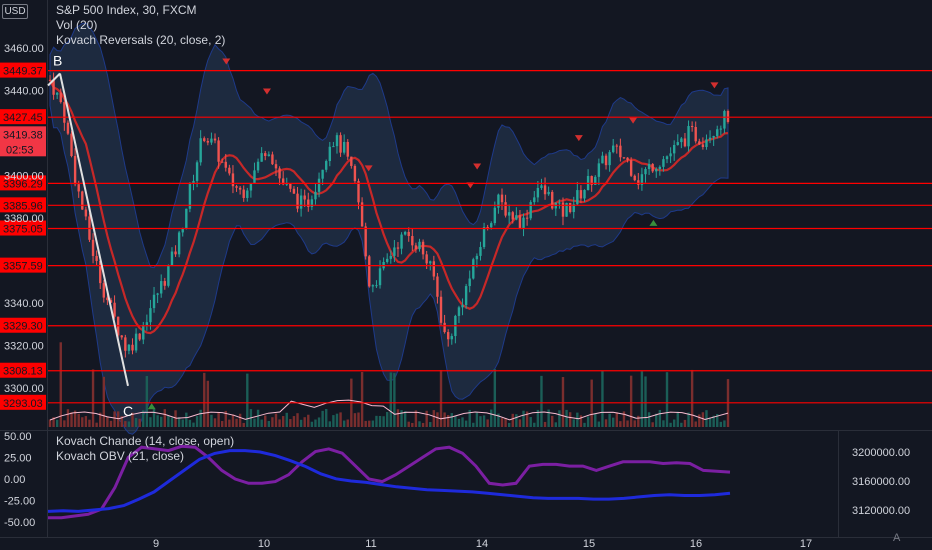  What do you see at coordinates (54, 79) in the screenshot?
I see `ab-line-segment` at bounding box center [54, 79].